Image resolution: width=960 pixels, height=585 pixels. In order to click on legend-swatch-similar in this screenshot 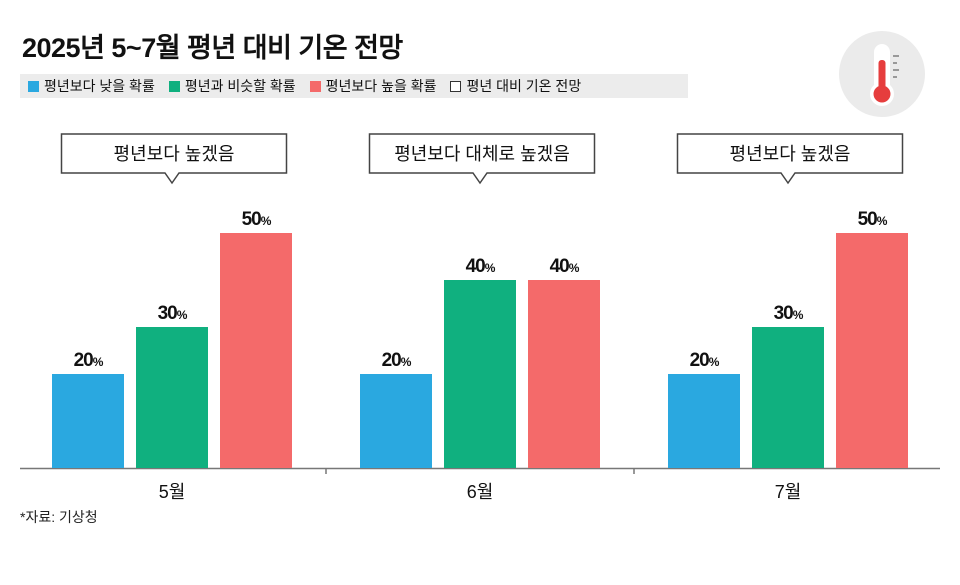, I will do `click(174, 86)`.